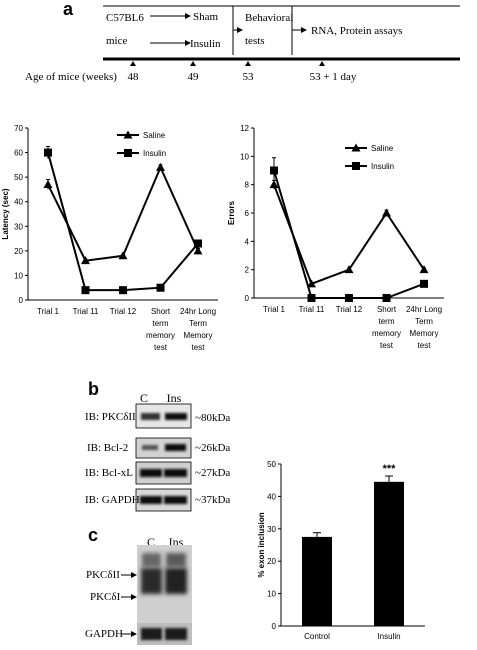 This screenshot has height=650, width=477. Describe the element at coordinates (198, 311) in the screenshot. I see `chart1-xtick-label: 24hr Long` at that location.